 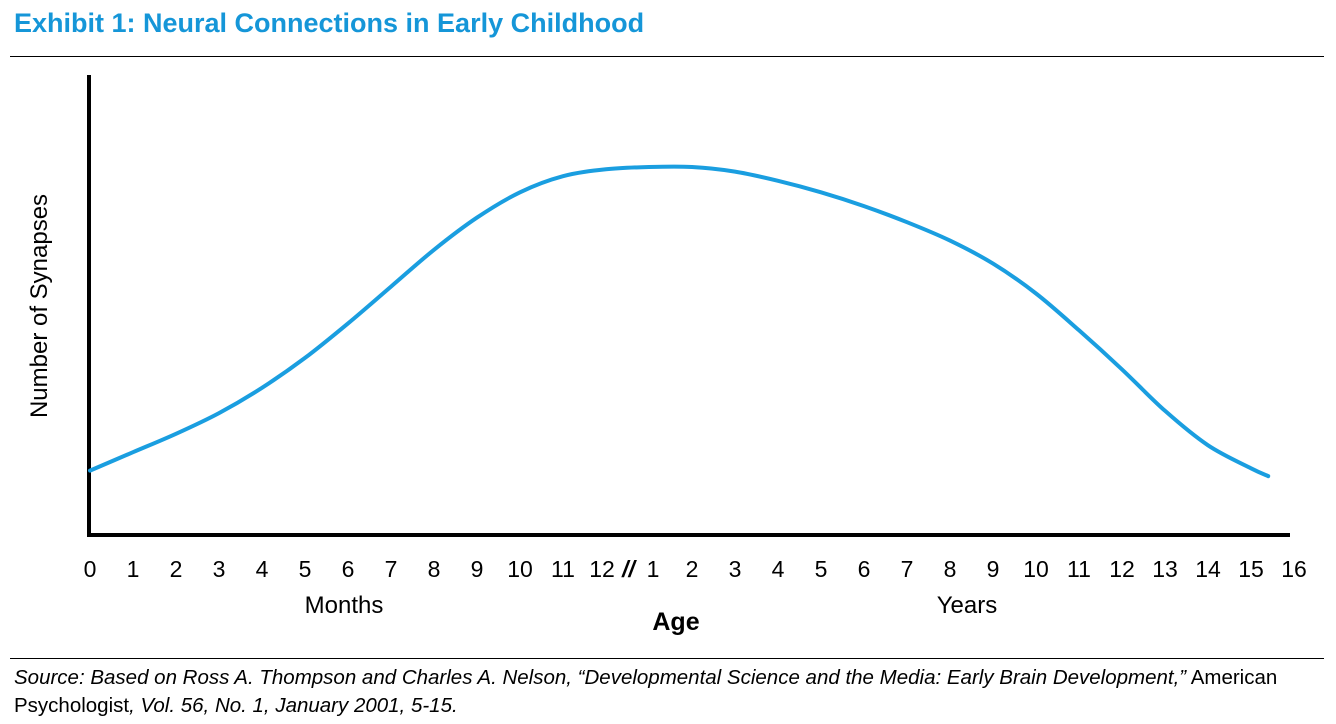 What do you see at coordinates (1165, 569) in the screenshot?
I see `x-tick-label: 13` at bounding box center [1165, 569].